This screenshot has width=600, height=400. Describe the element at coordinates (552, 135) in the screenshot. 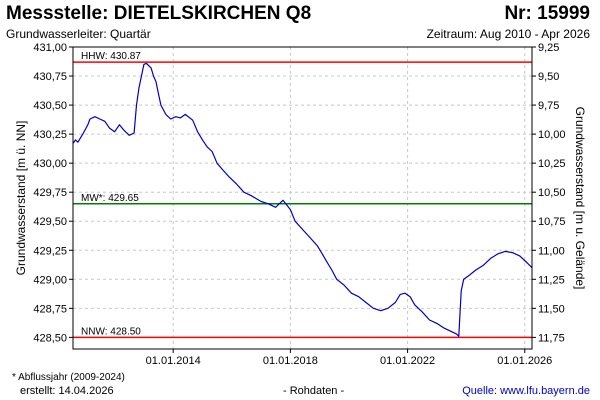

I see `y-right-tick-label: 10,00` at that location.